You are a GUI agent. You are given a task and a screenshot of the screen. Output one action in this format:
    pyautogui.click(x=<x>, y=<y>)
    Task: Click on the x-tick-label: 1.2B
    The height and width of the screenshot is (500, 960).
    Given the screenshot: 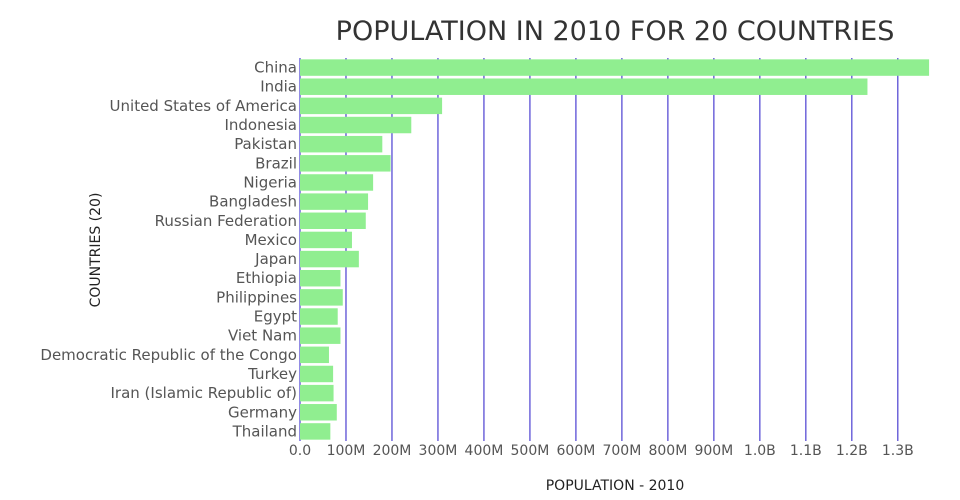 What is the action you would take?
    pyautogui.click(x=852, y=451)
    